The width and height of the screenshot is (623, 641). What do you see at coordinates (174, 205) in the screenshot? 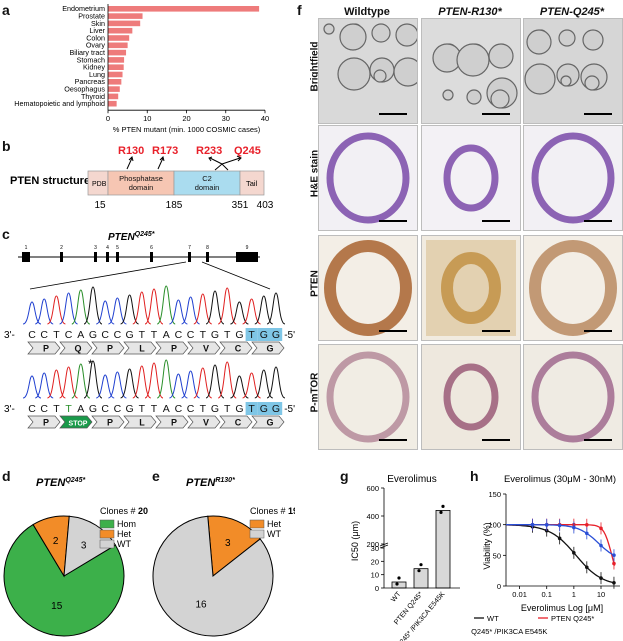
I see `position-185: 185` at bounding box center [174, 205].